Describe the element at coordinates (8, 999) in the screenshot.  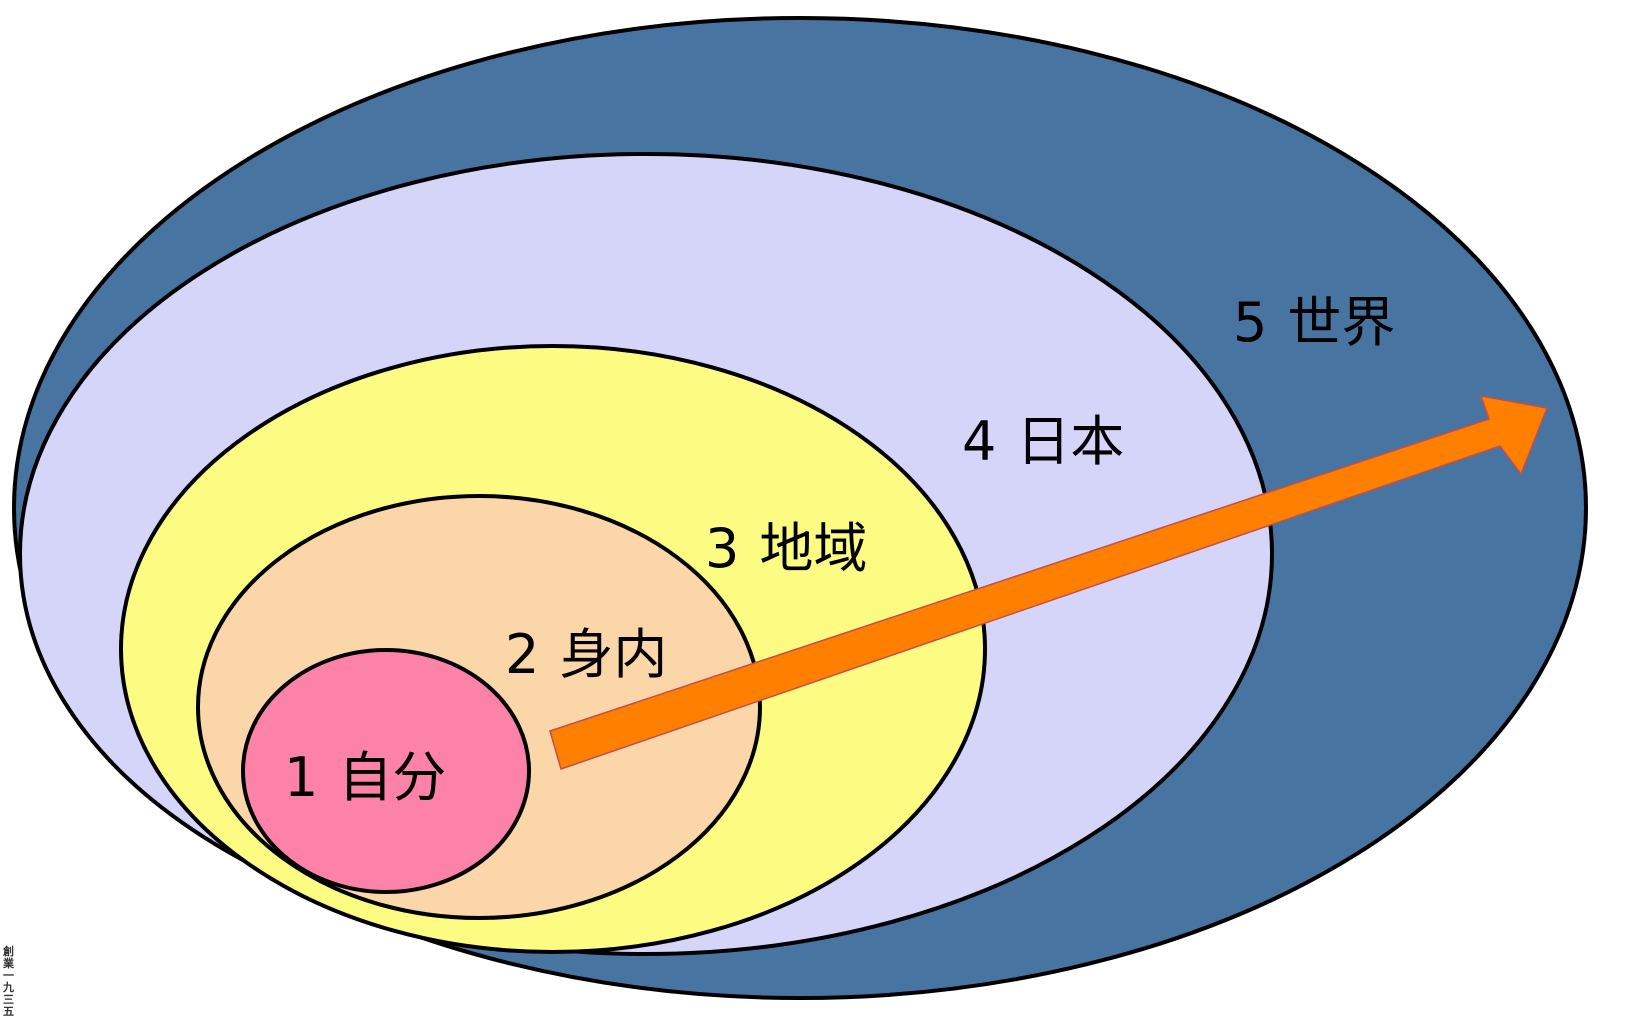
I see `stamp-char: 三` at that location.